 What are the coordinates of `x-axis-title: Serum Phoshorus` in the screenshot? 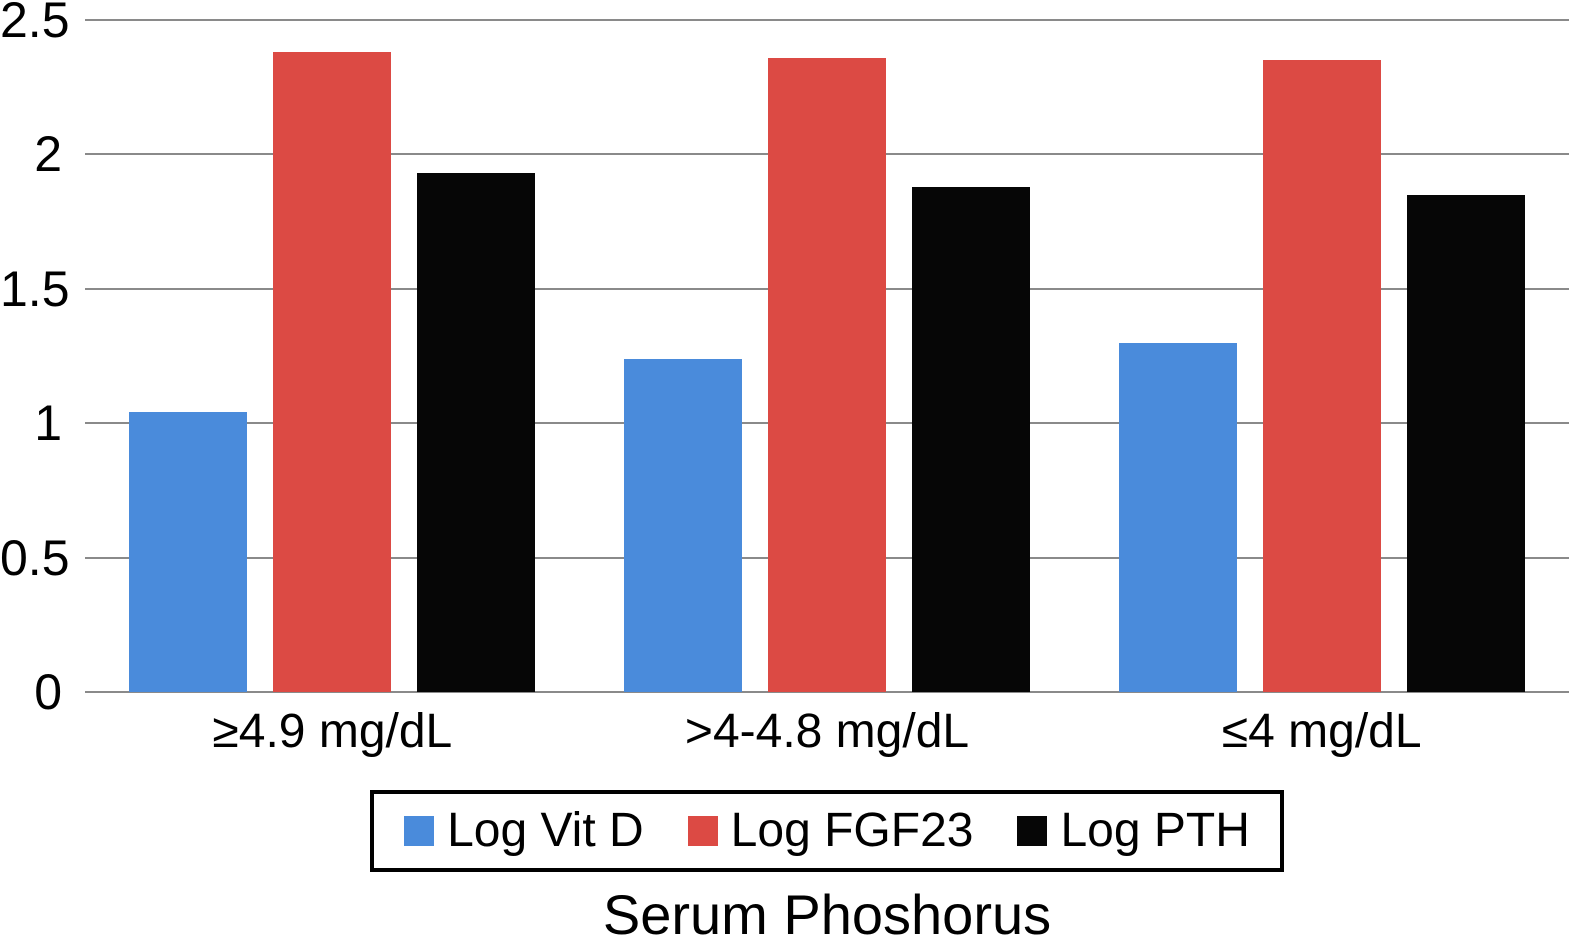 It's located at (827, 913).